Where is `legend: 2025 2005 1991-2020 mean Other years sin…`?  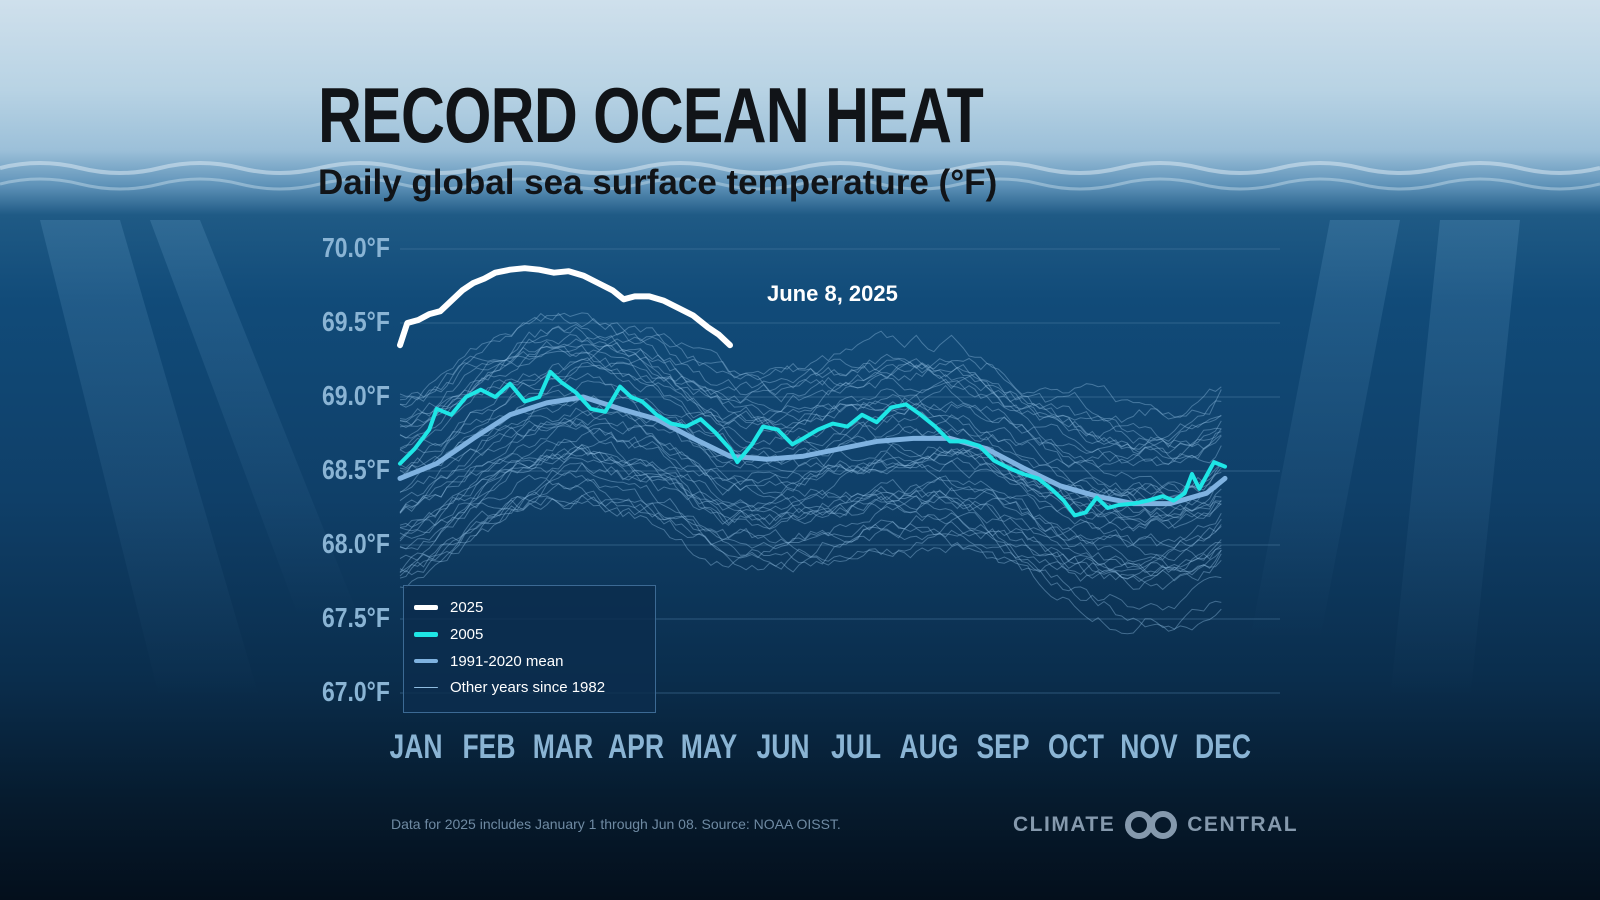
legend: 2025 2005 1991-2020 mean Other years sin… is located at coordinates (529, 649).